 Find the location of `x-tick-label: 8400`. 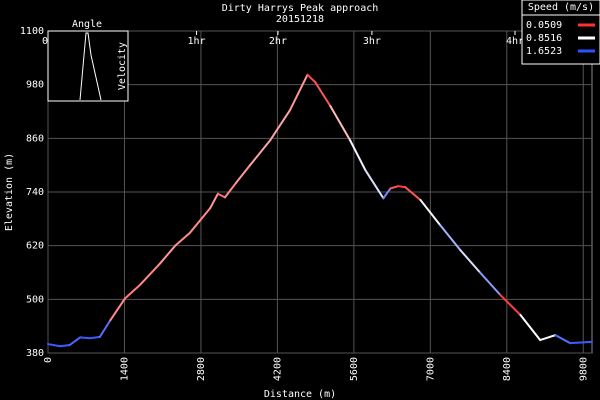

x-tick-label: 8400 is located at coordinates (507, 369).